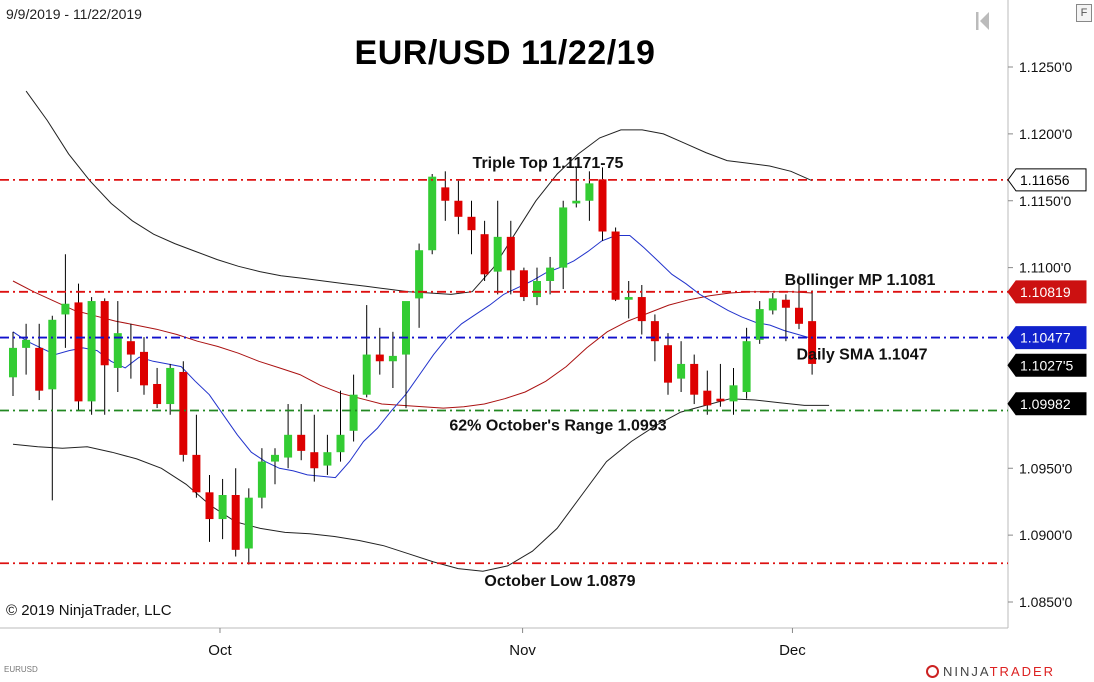 This screenshot has height=682, width=1094. I want to click on y-tick-label: 1.0900'0, so click(1045, 535).